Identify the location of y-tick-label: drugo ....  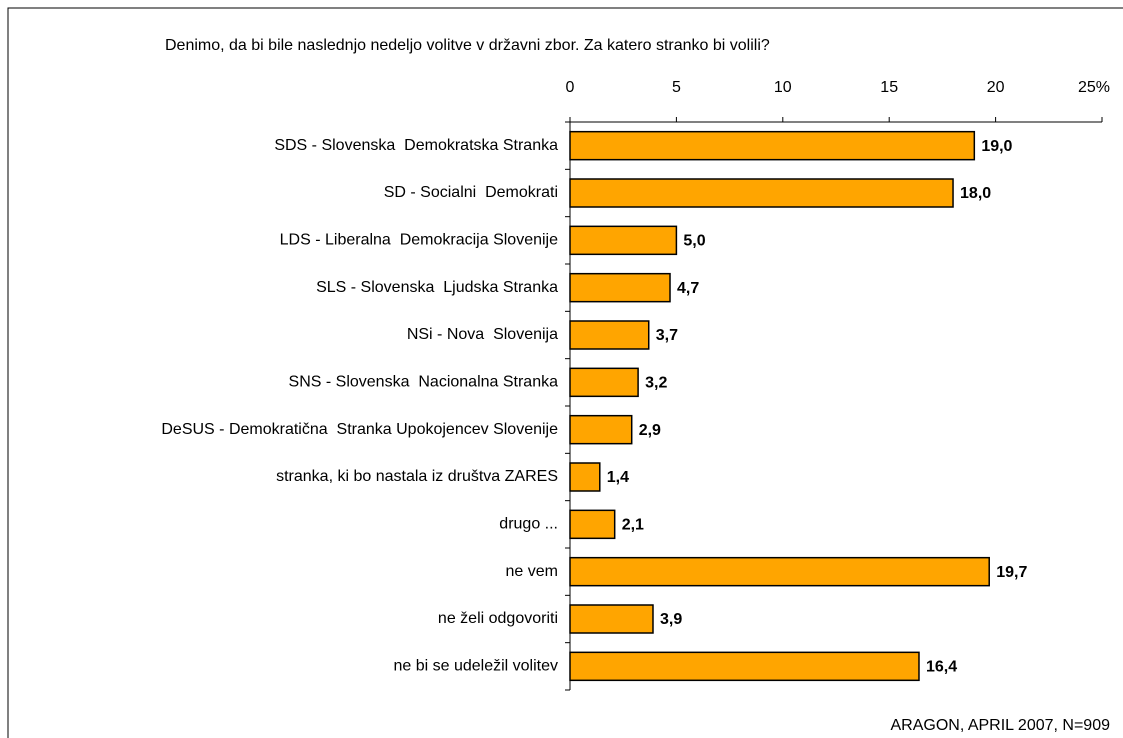
(528, 524).